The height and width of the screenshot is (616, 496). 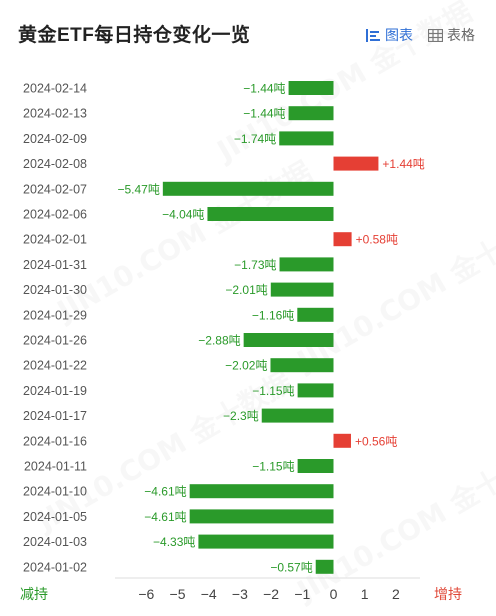 I want to click on page-title: 黄金ETF每日持仓变化一览, so click(x=134, y=35).